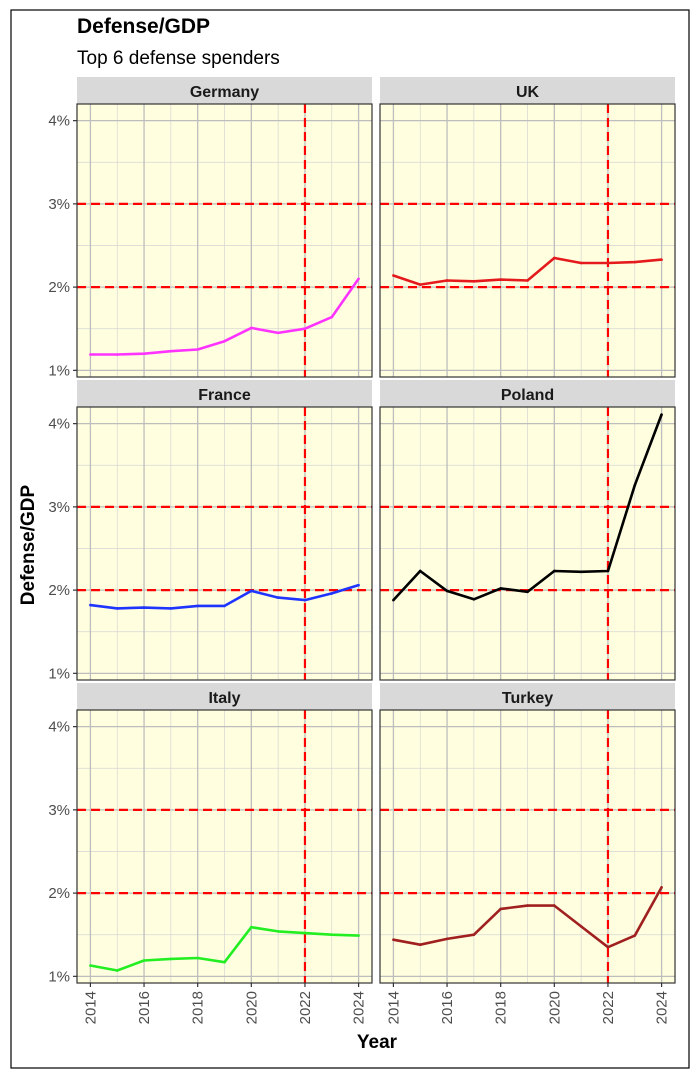  I want to click on data-point-uk-2022, so click(608, 263).